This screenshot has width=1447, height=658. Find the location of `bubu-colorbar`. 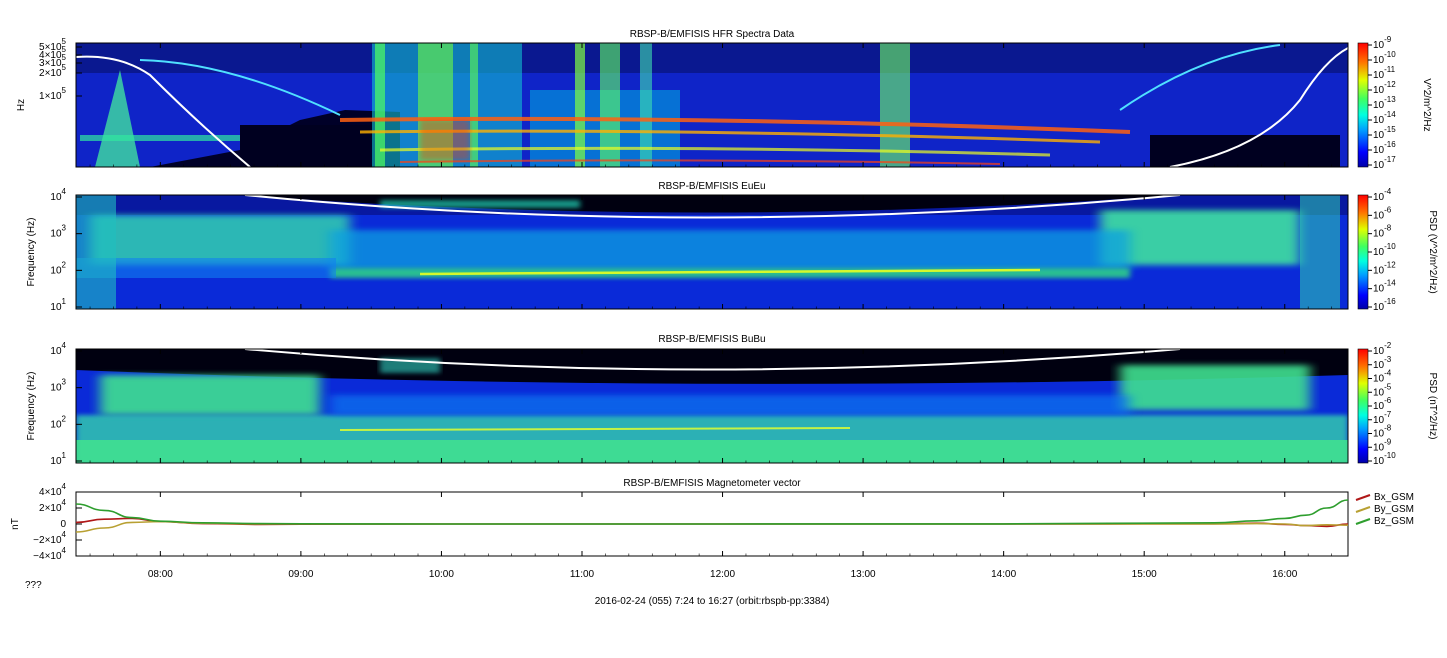

bubu-colorbar is located at coordinates (1363, 406).